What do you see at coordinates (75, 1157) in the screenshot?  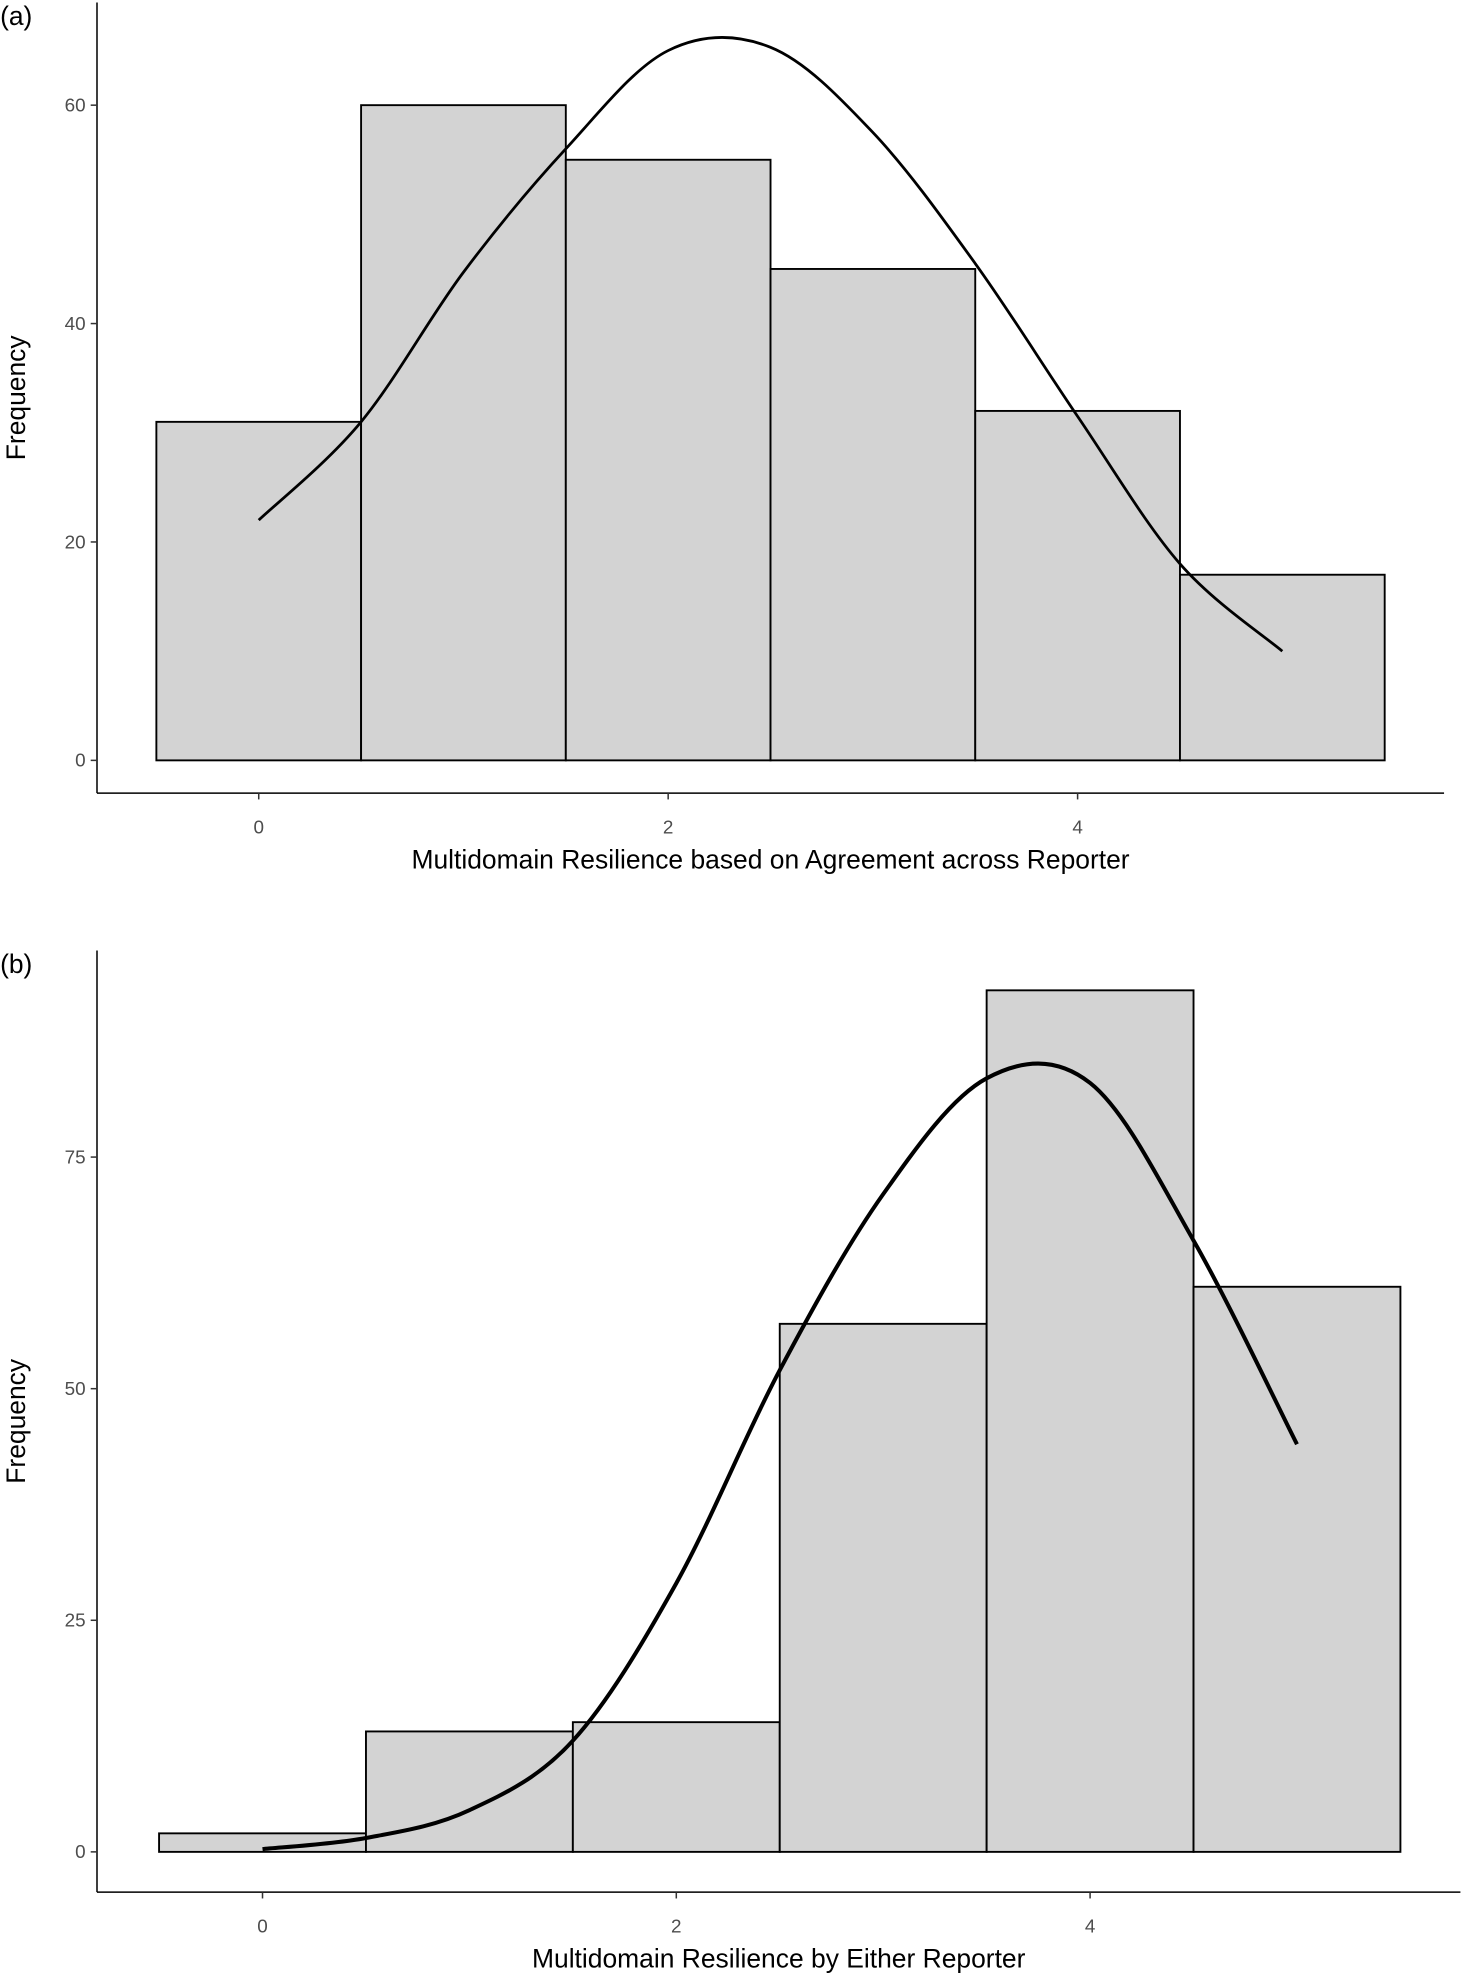 I see `y-tick-label: 75` at bounding box center [75, 1157].